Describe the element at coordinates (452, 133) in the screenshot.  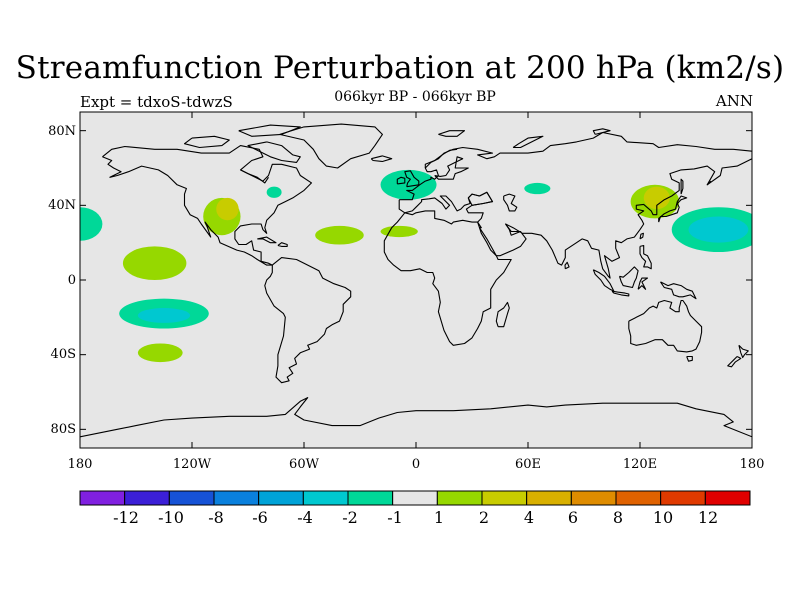
I see `coastline-svalbard` at that location.